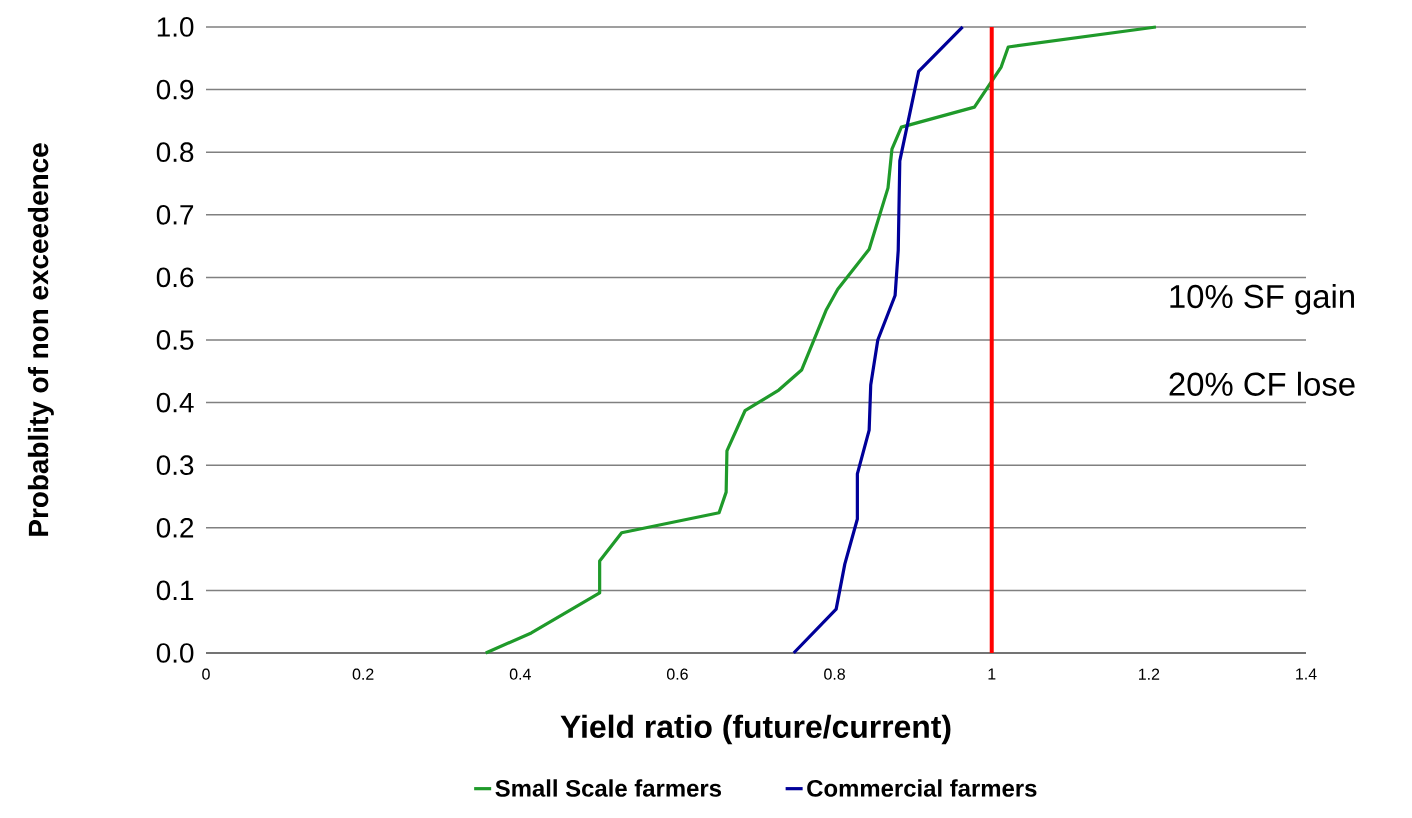 This screenshot has height=818, width=1412. What do you see at coordinates (175, 89) in the screenshot?
I see `y-tick-label: 0.9` at bounding box center [175, 89].